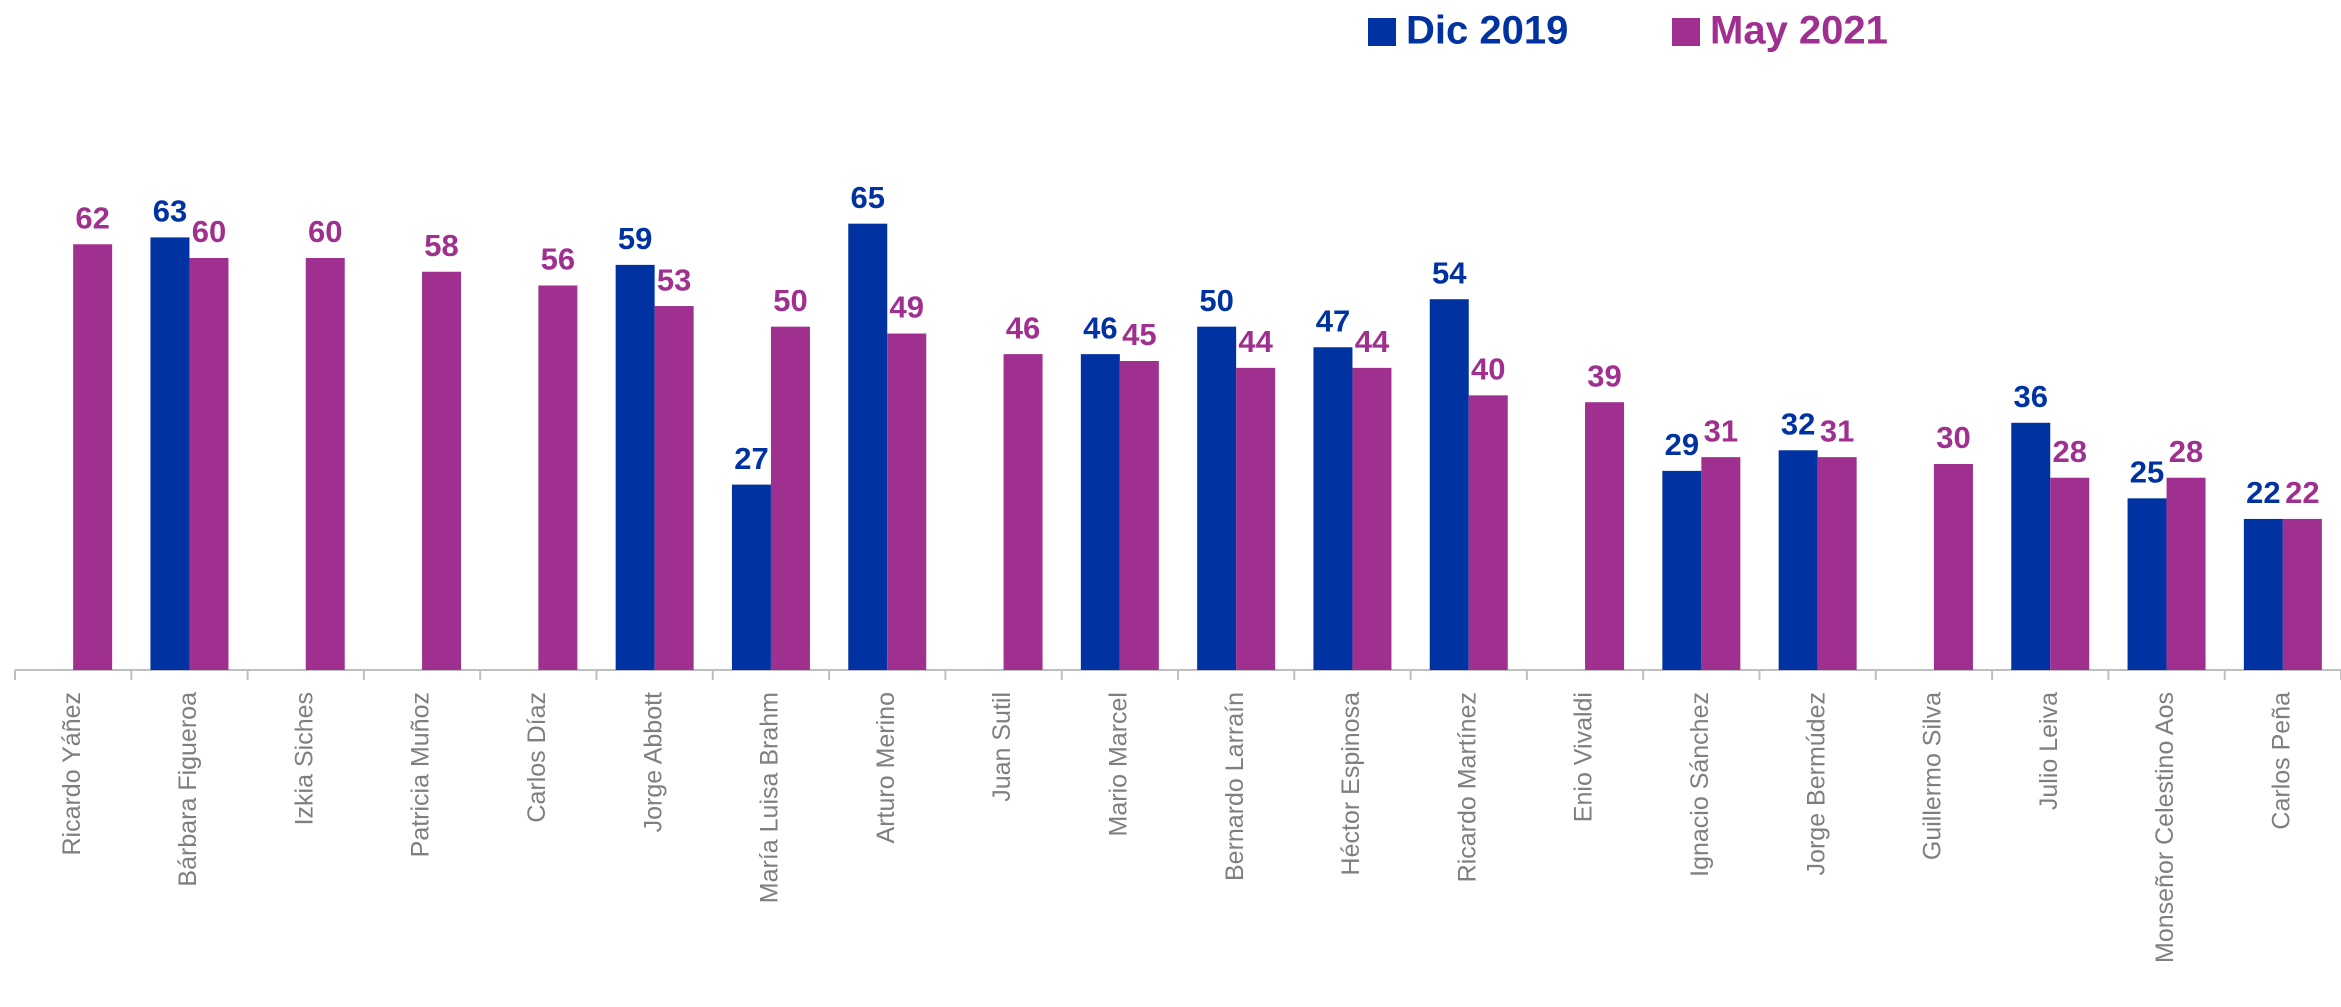 This screenshot has width=2341, height=1007. What do you see at coordinates (1700, 784) in the screenshot?
I see `x-tick-label: Ignacio Sánchez` at bounding box center [1700, 784].